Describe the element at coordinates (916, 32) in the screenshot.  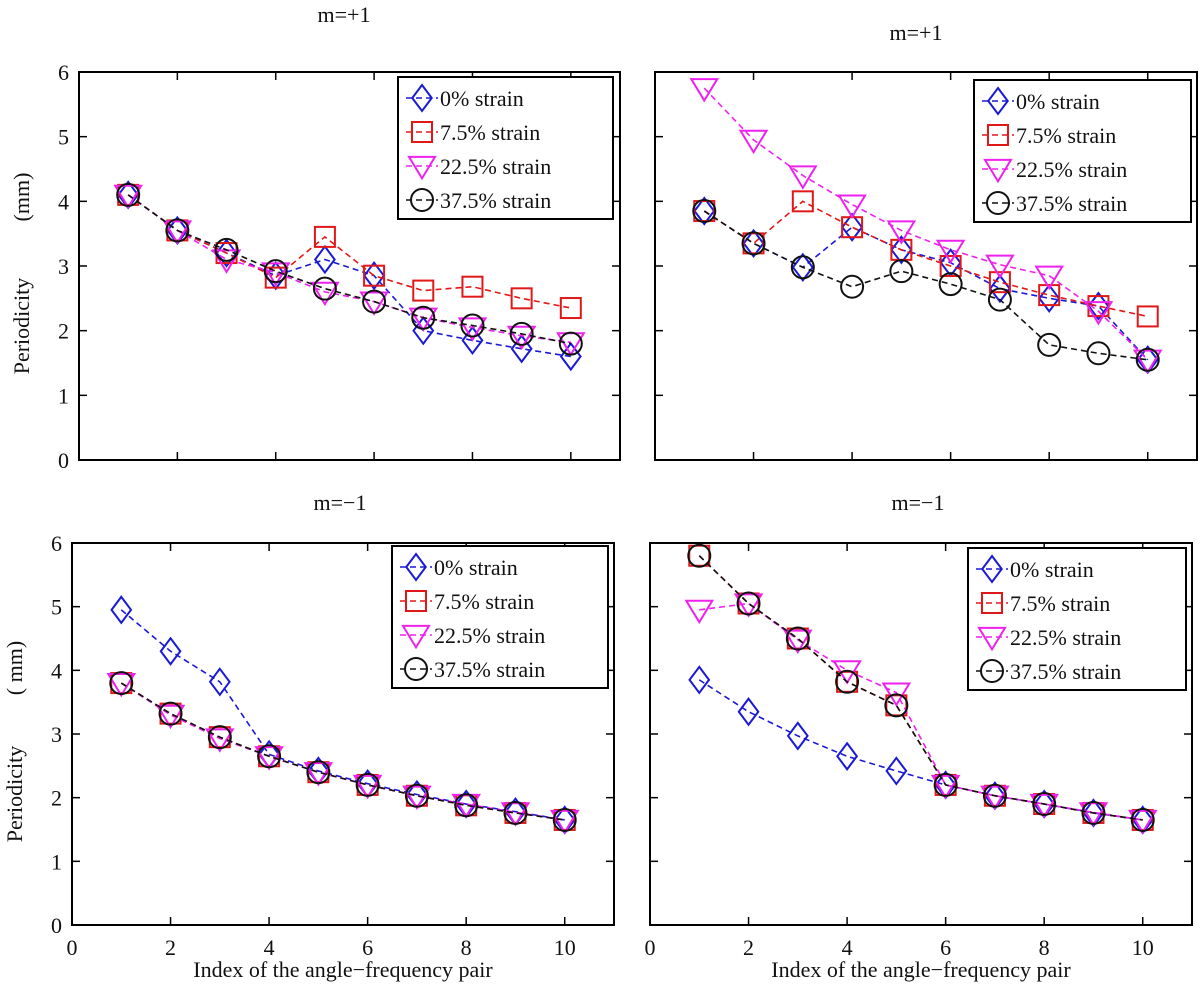
I see `panel-title: m=+1` at that location.